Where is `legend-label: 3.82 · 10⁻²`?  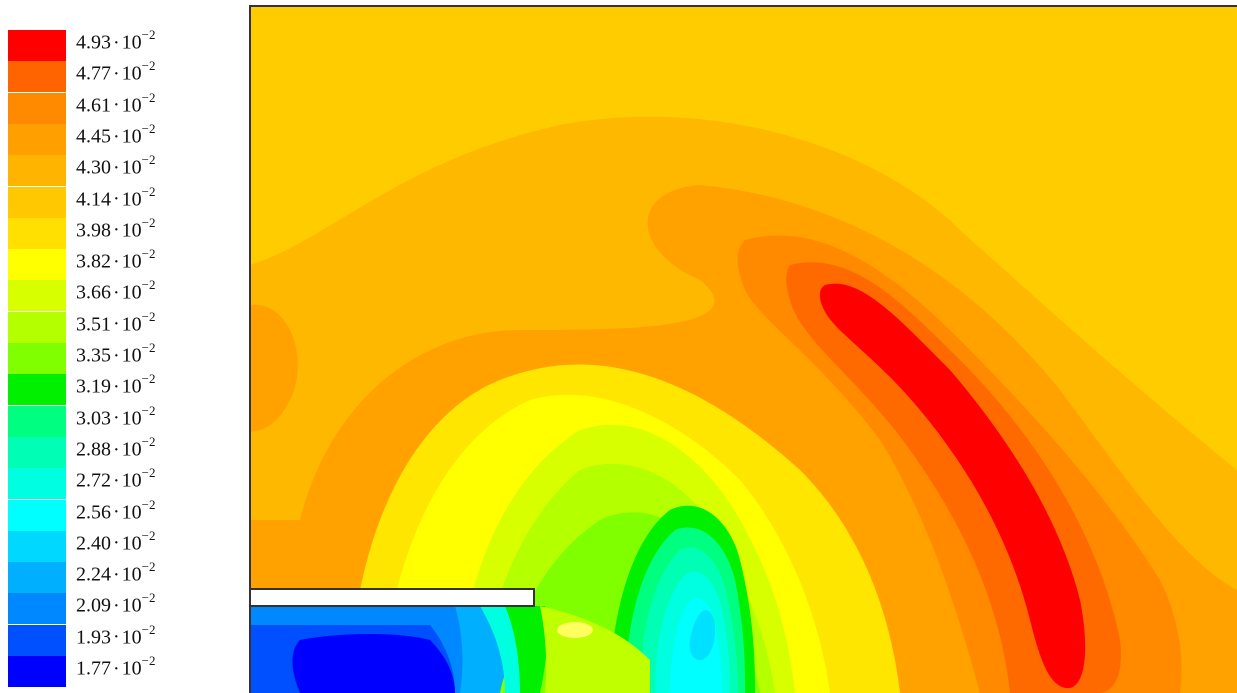
legend-label: 3.82 · 10⁻² is located at coordinates (116, 259).